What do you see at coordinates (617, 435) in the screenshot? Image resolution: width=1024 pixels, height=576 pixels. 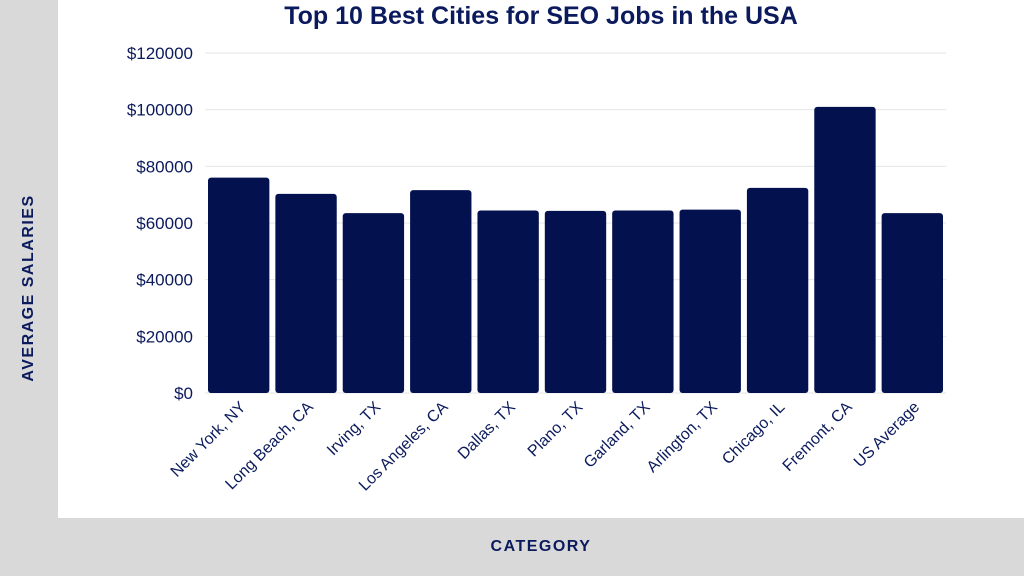 I see `x-tick-label: Garland, TX` at bounding box center [617, 435].